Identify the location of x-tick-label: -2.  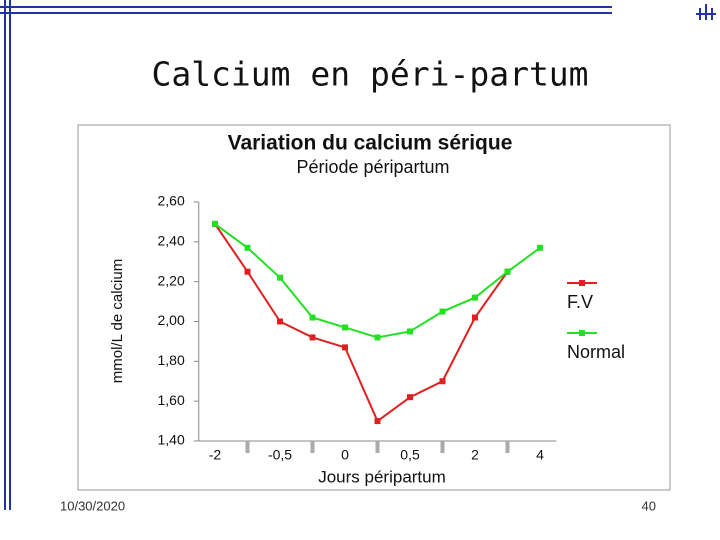
(215, 455).